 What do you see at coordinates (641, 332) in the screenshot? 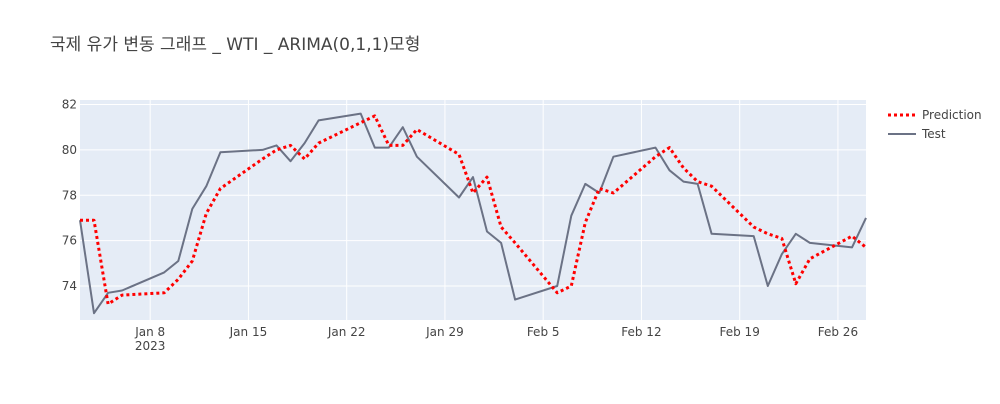
I see `x-tick-label: Feb 12` at bounding box center [641, 332].